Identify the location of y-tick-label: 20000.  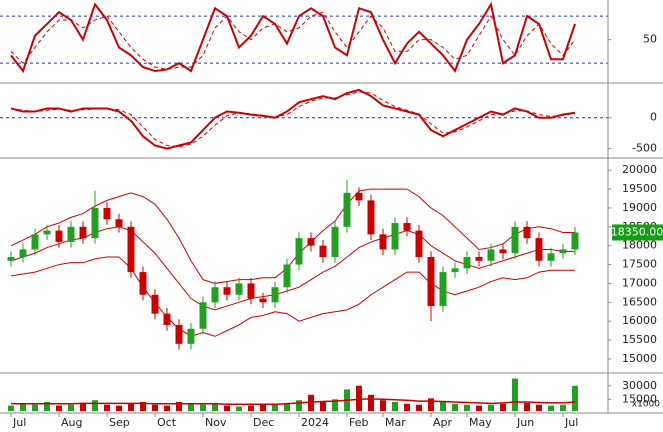
(639, 169).